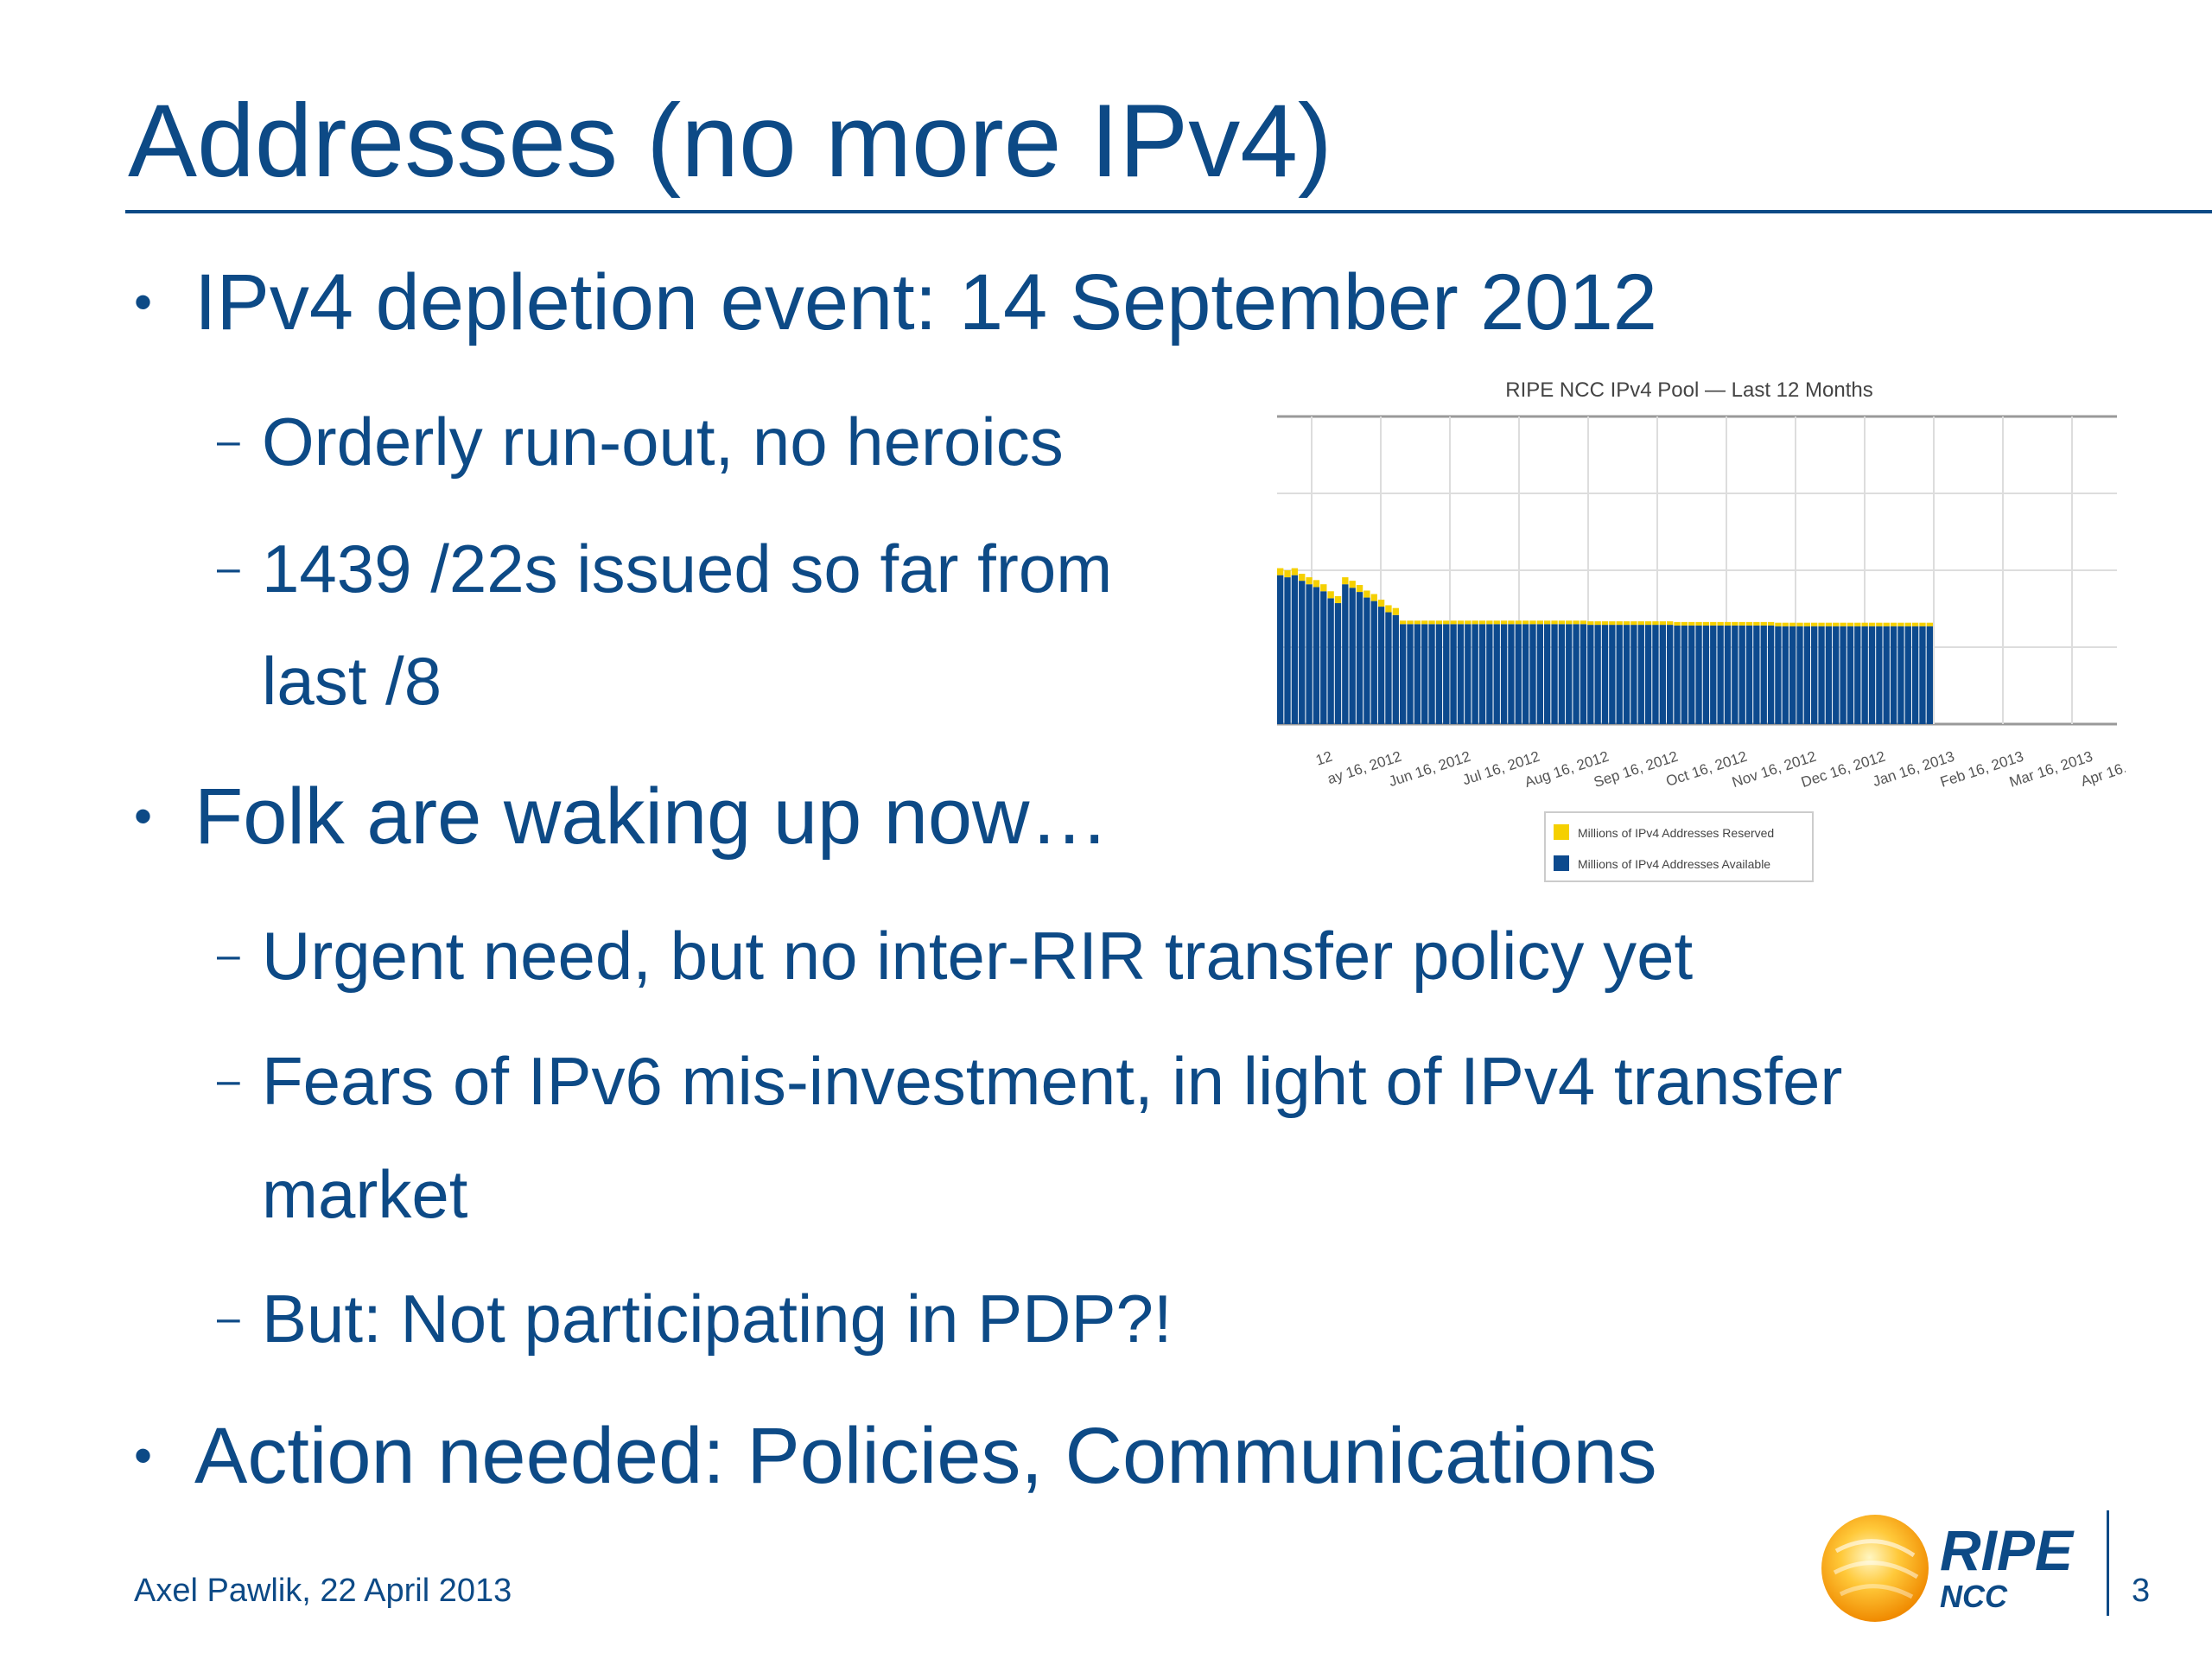  Describe the element at coordinates (664, 568) in the screenshot. I see `sub-bullet: – 1439 /22s issued so far from` at that location.